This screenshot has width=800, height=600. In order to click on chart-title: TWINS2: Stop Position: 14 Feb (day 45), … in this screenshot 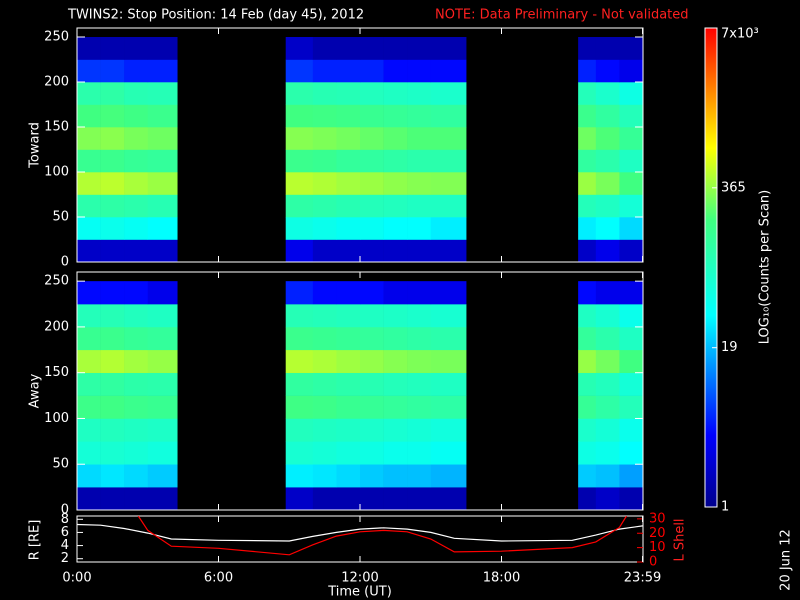, I will do `click(215, 15)`.